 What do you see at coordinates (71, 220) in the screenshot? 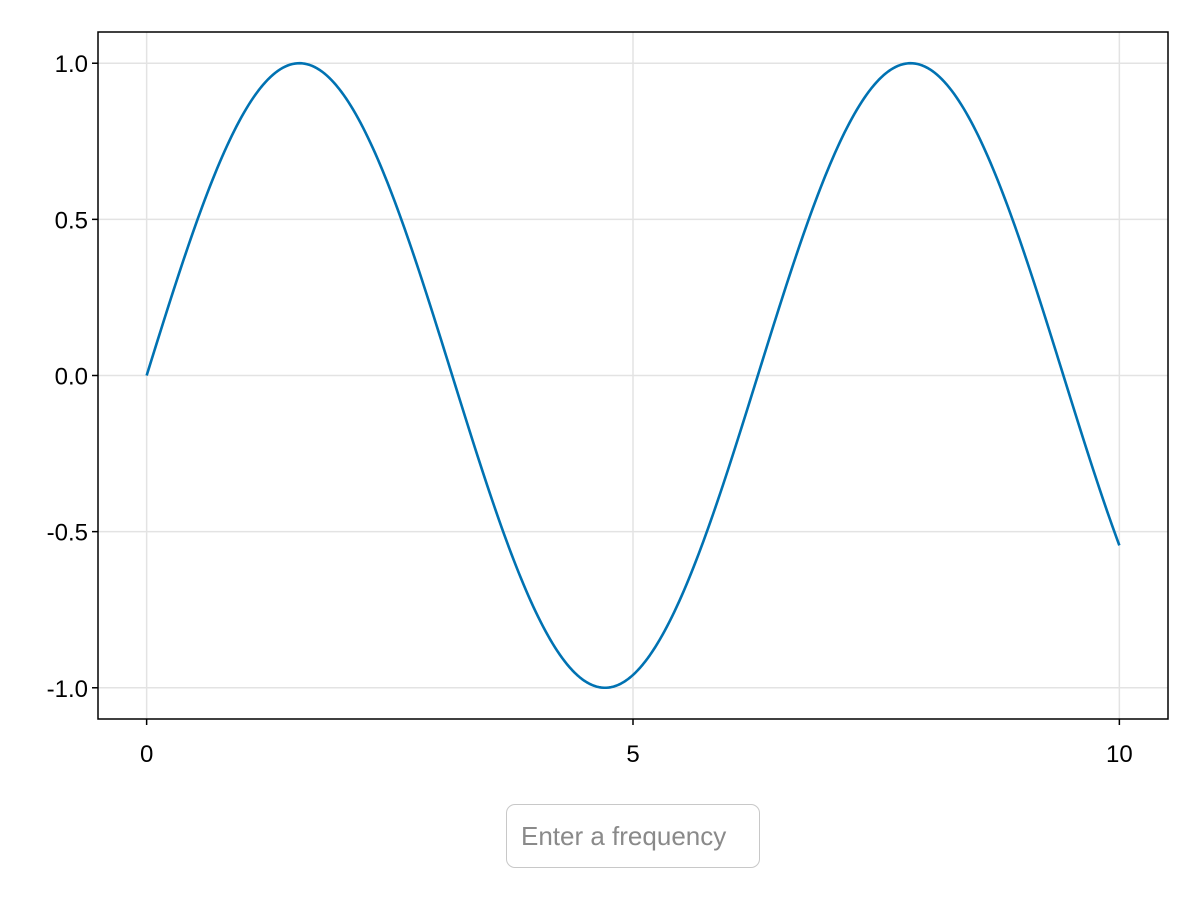
I see `y-tick-label: 0.5` at bounding box center [71, 220].